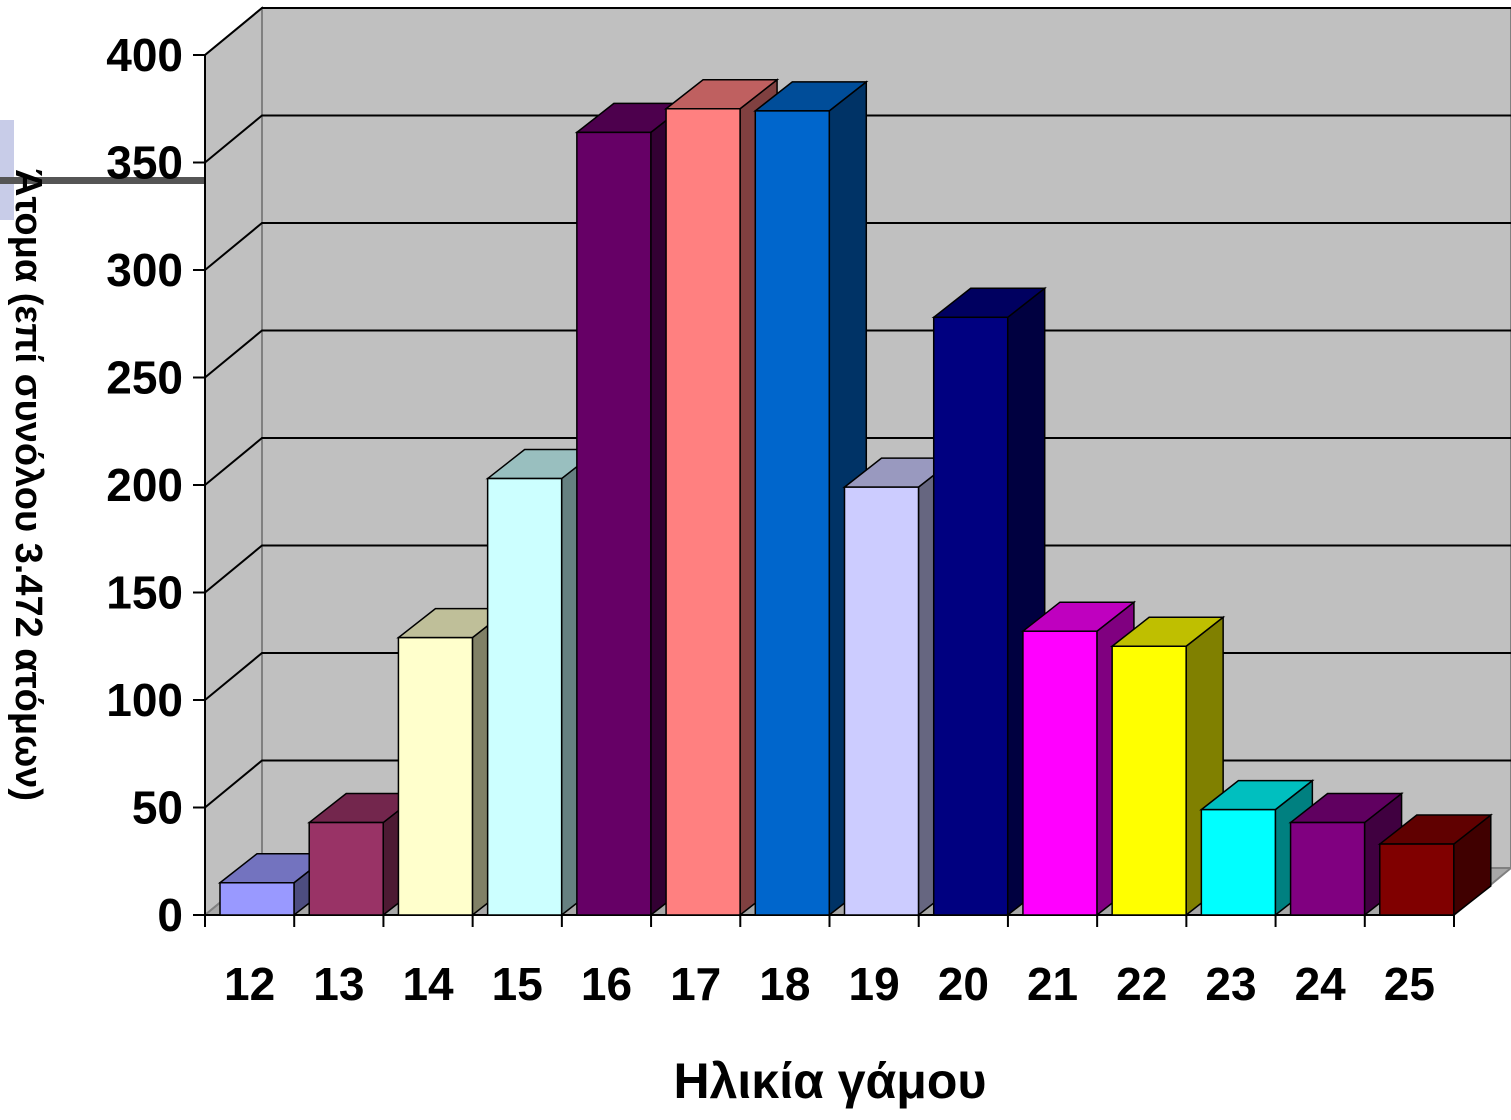 The image size is (1511, 1120). I want to click on y-axis-title: Άτομα (επί συνόλου 3.472 ατόμων), so click(28, 485).